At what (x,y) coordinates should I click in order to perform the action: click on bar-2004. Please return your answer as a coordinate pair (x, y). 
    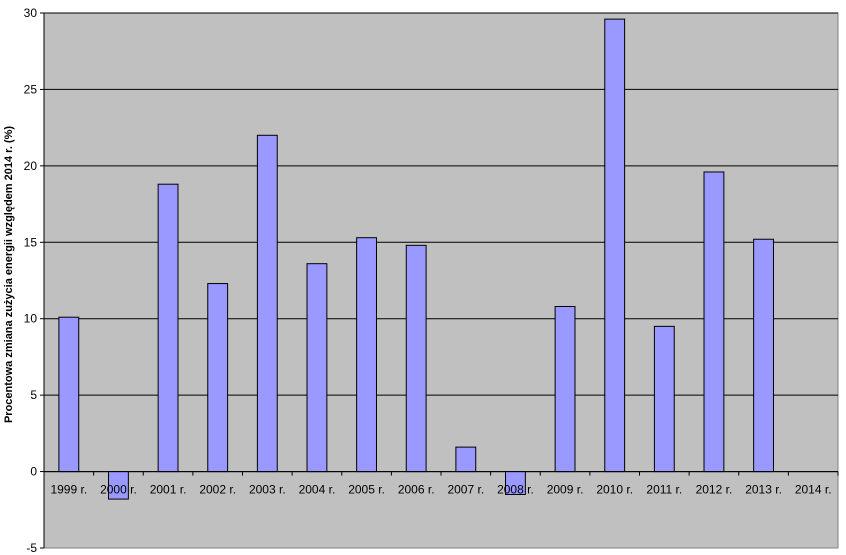
    Looking at the image, I should click on (317, 368).